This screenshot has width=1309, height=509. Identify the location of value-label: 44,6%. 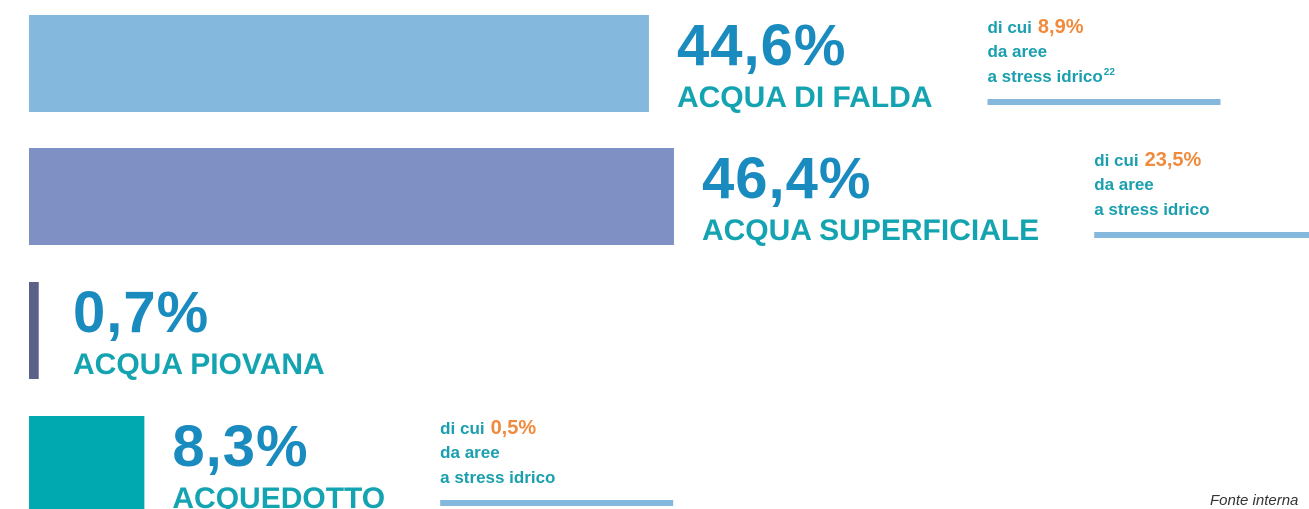
(761, 45).